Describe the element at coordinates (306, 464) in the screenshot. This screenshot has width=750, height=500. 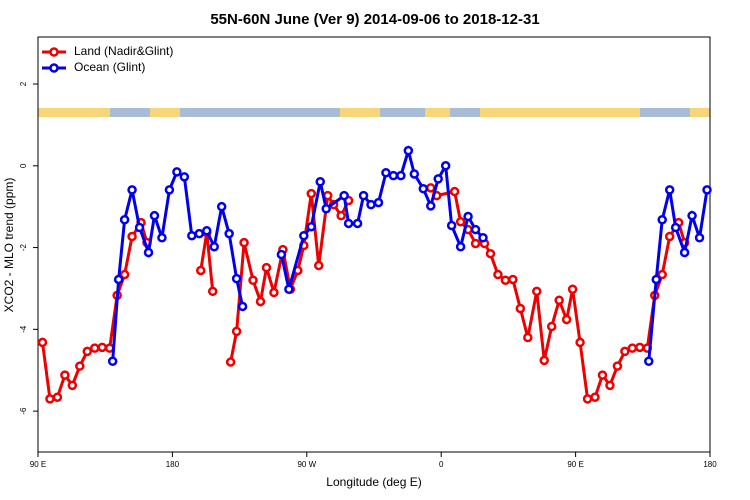
I see `x-tick-label: 90 W` at that location.